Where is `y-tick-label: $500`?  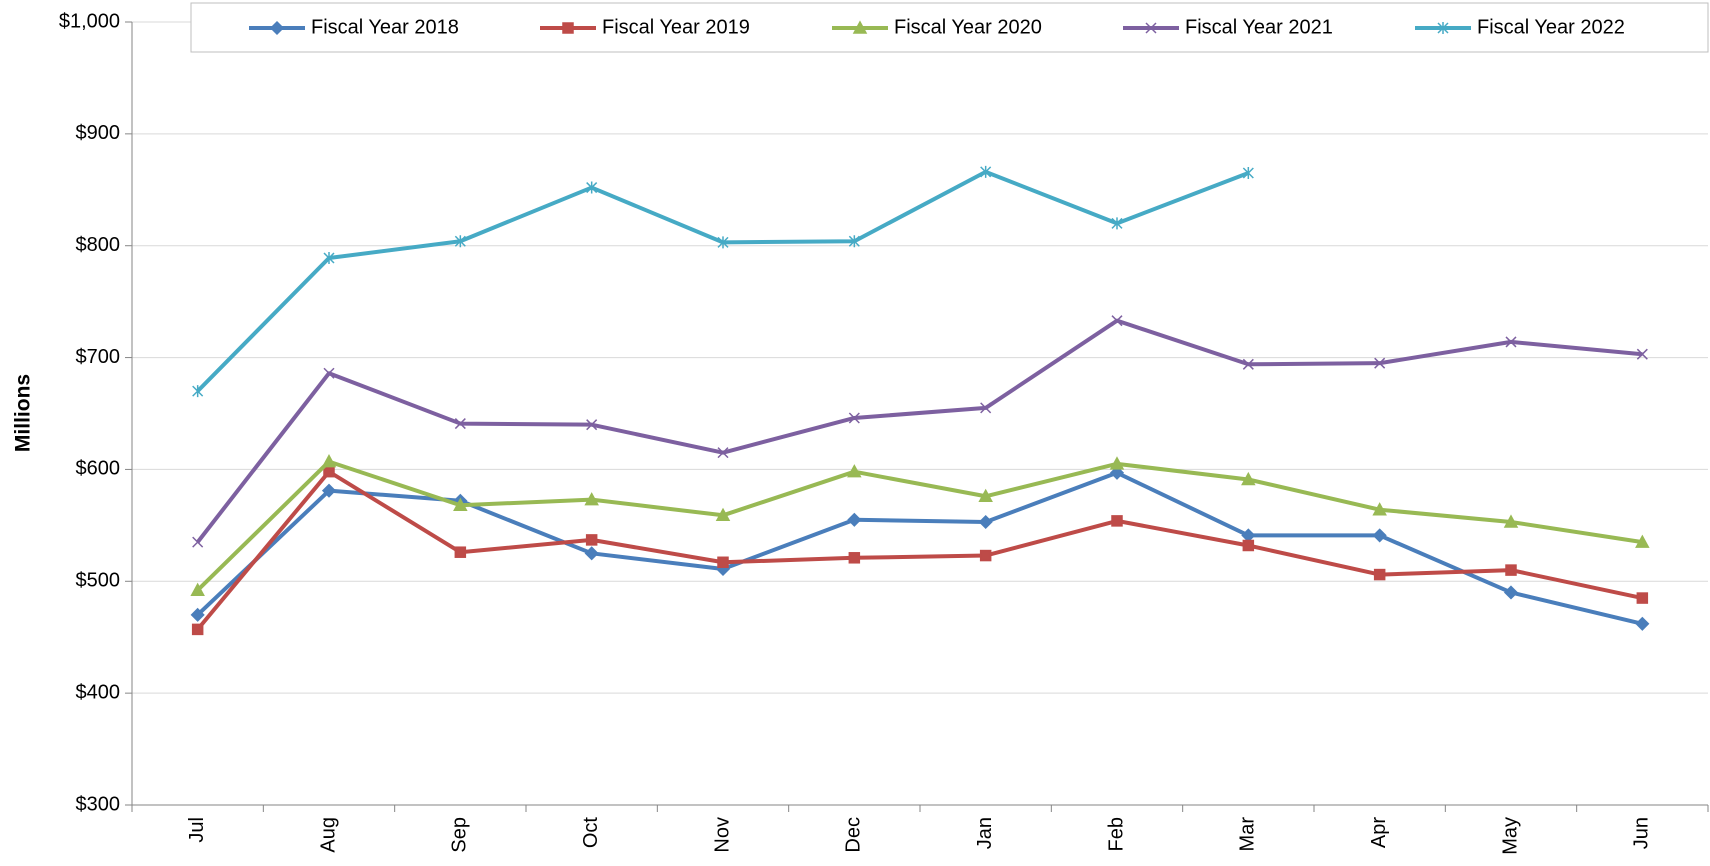 y-tick-label: $500 is located at coordinates (98, 581).